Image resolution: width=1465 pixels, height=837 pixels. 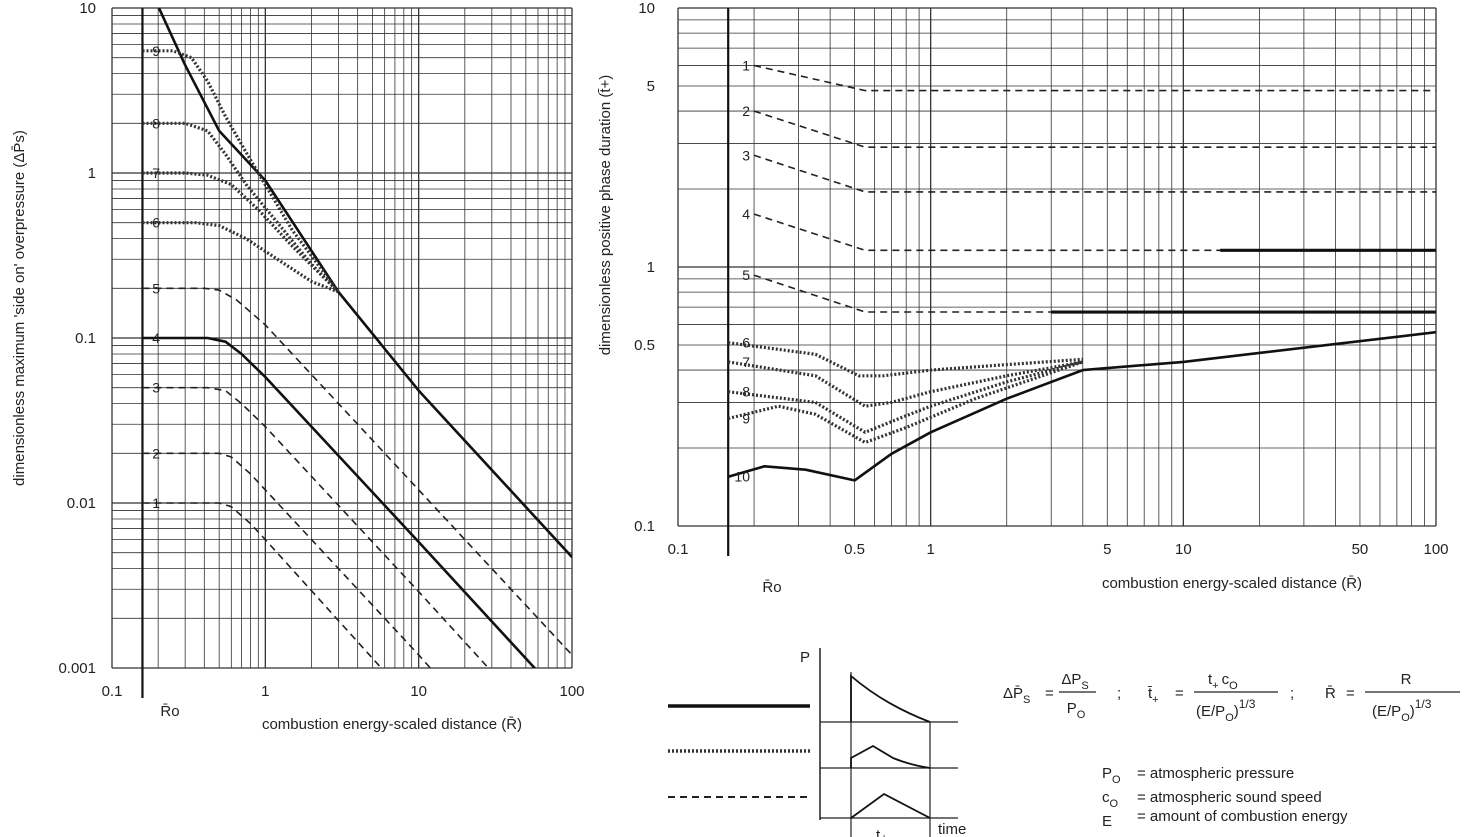 What do you see at coordinates (81, 503) in the screenshot?
I see `y-tick-label: 0.01` at bounding box center [81, 503].